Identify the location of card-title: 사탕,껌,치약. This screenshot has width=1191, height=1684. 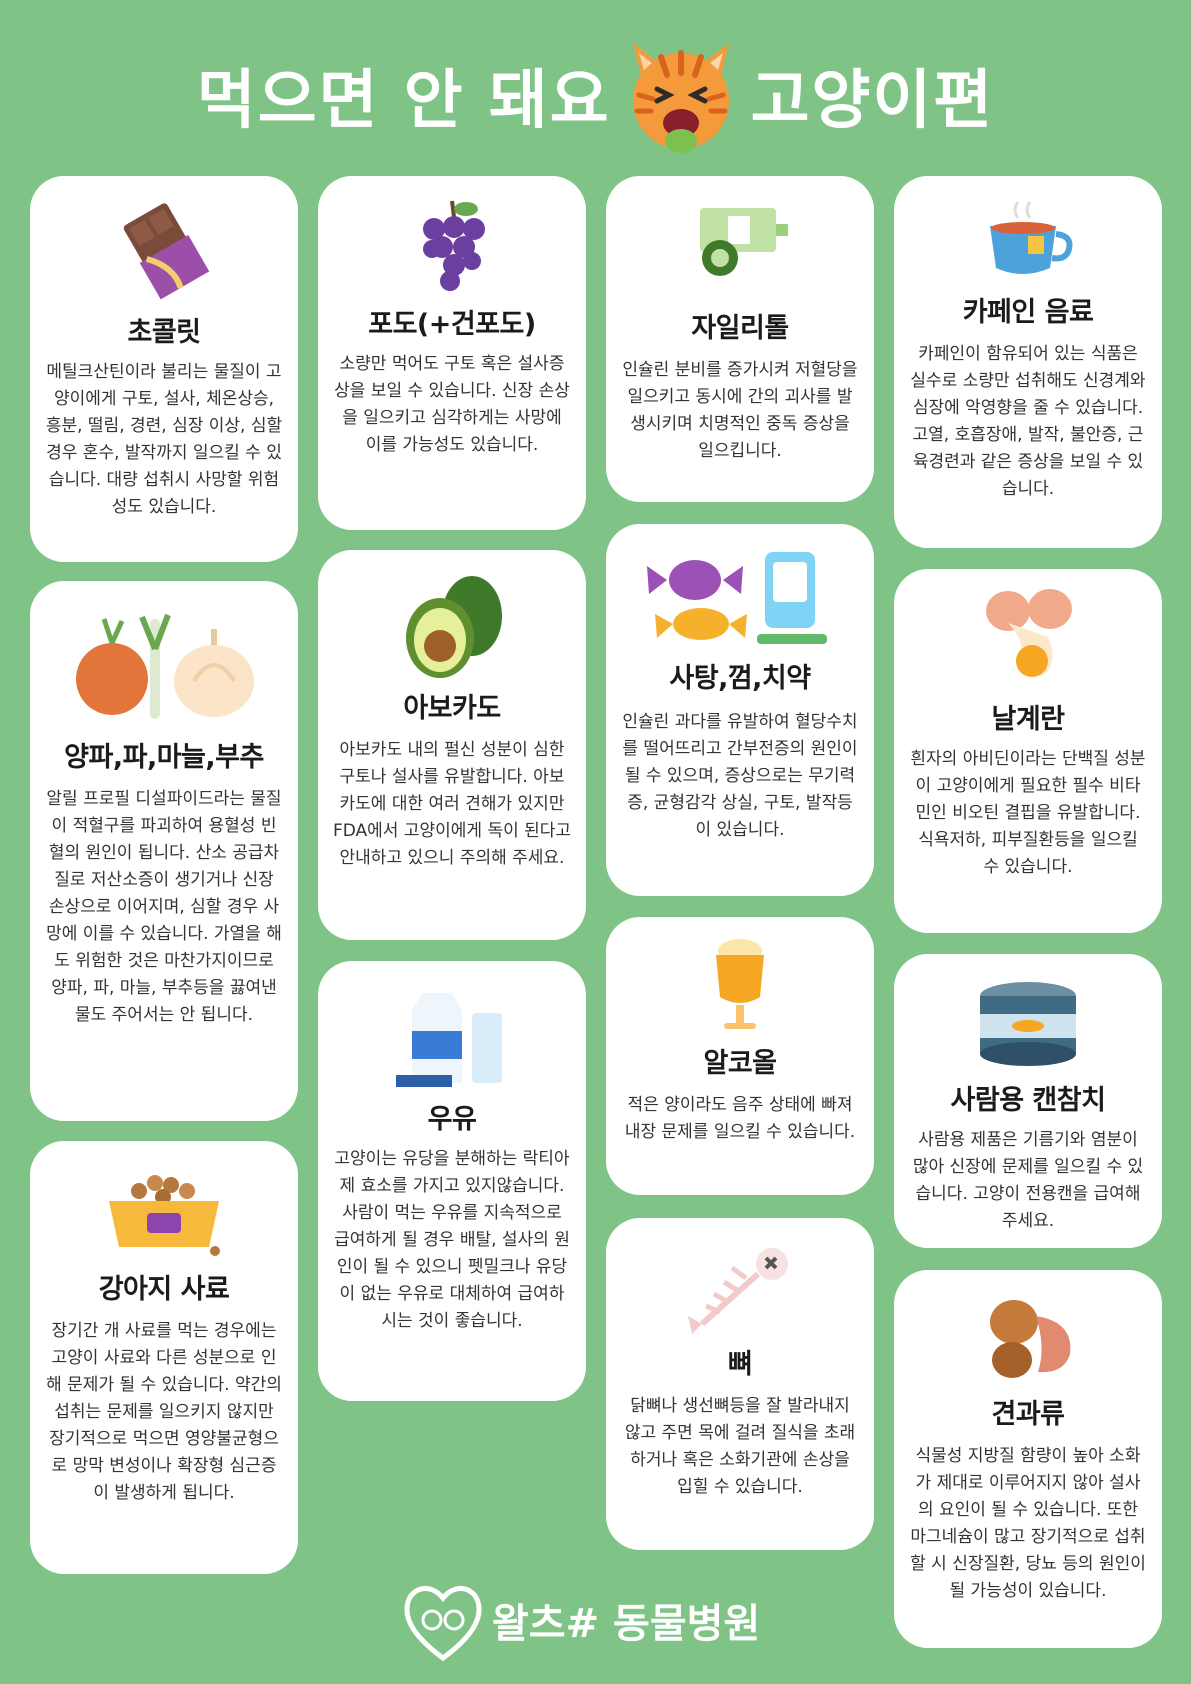
(740, 678).